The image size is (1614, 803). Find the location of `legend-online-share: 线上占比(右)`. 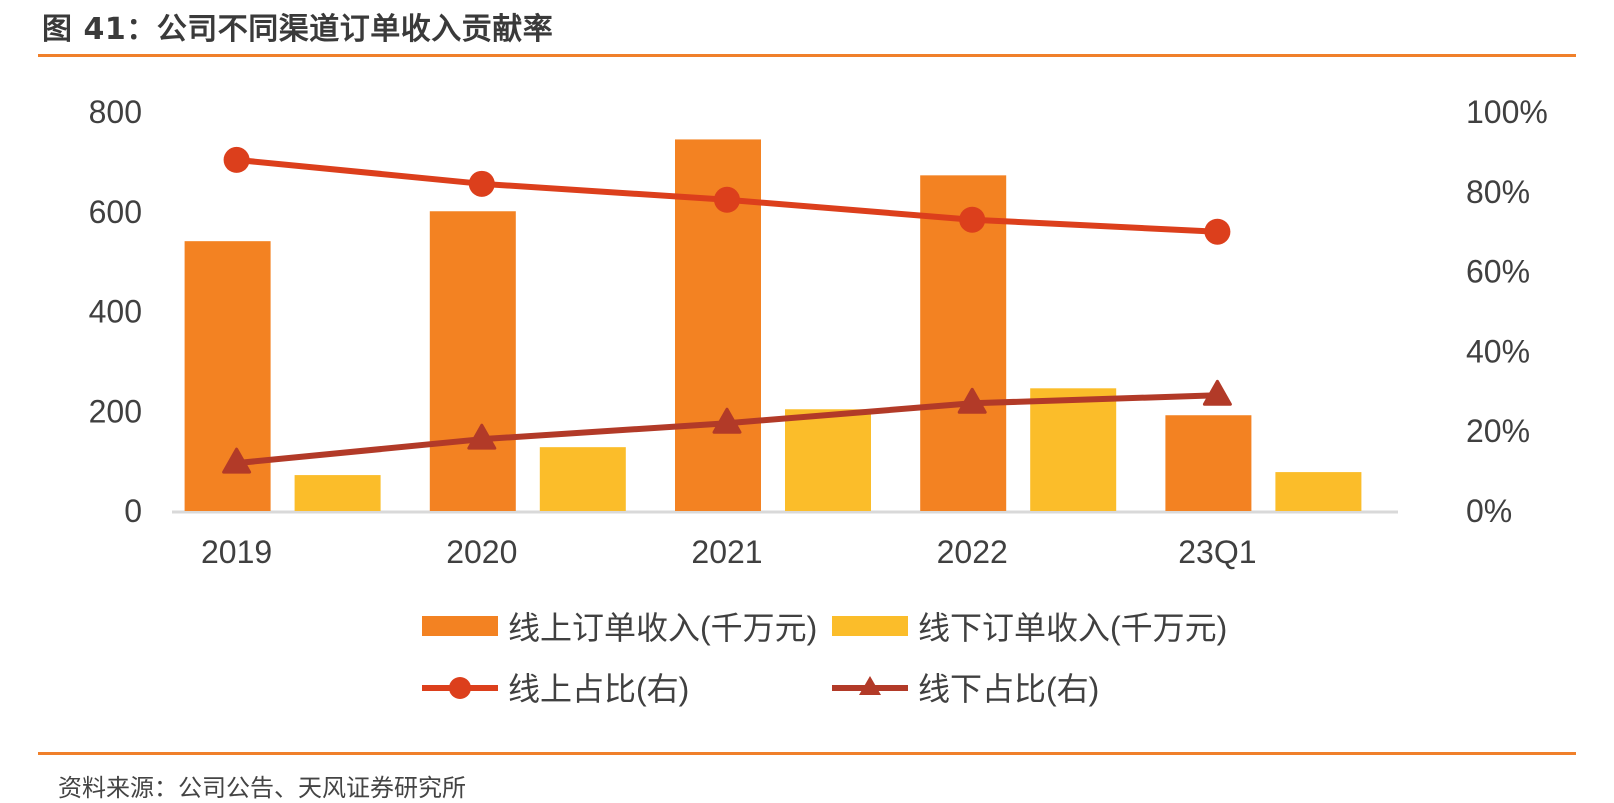

legend-online-share: 线上占比(右) is located at coordinates (555, 689).